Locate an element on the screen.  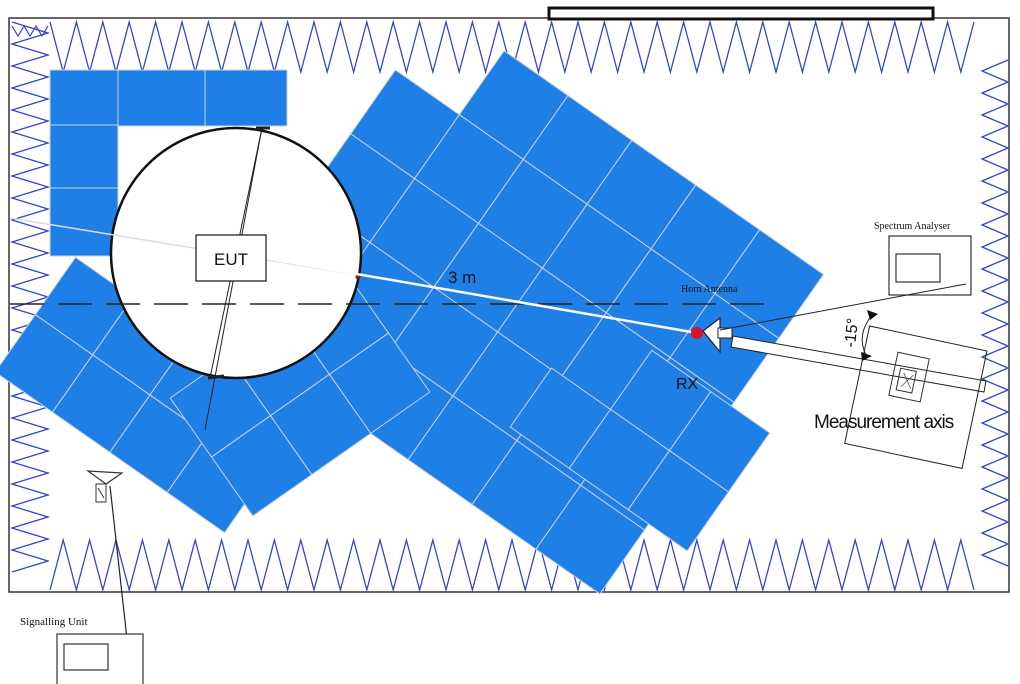
right-wall-absorbers is located at coordinates (995, 313).